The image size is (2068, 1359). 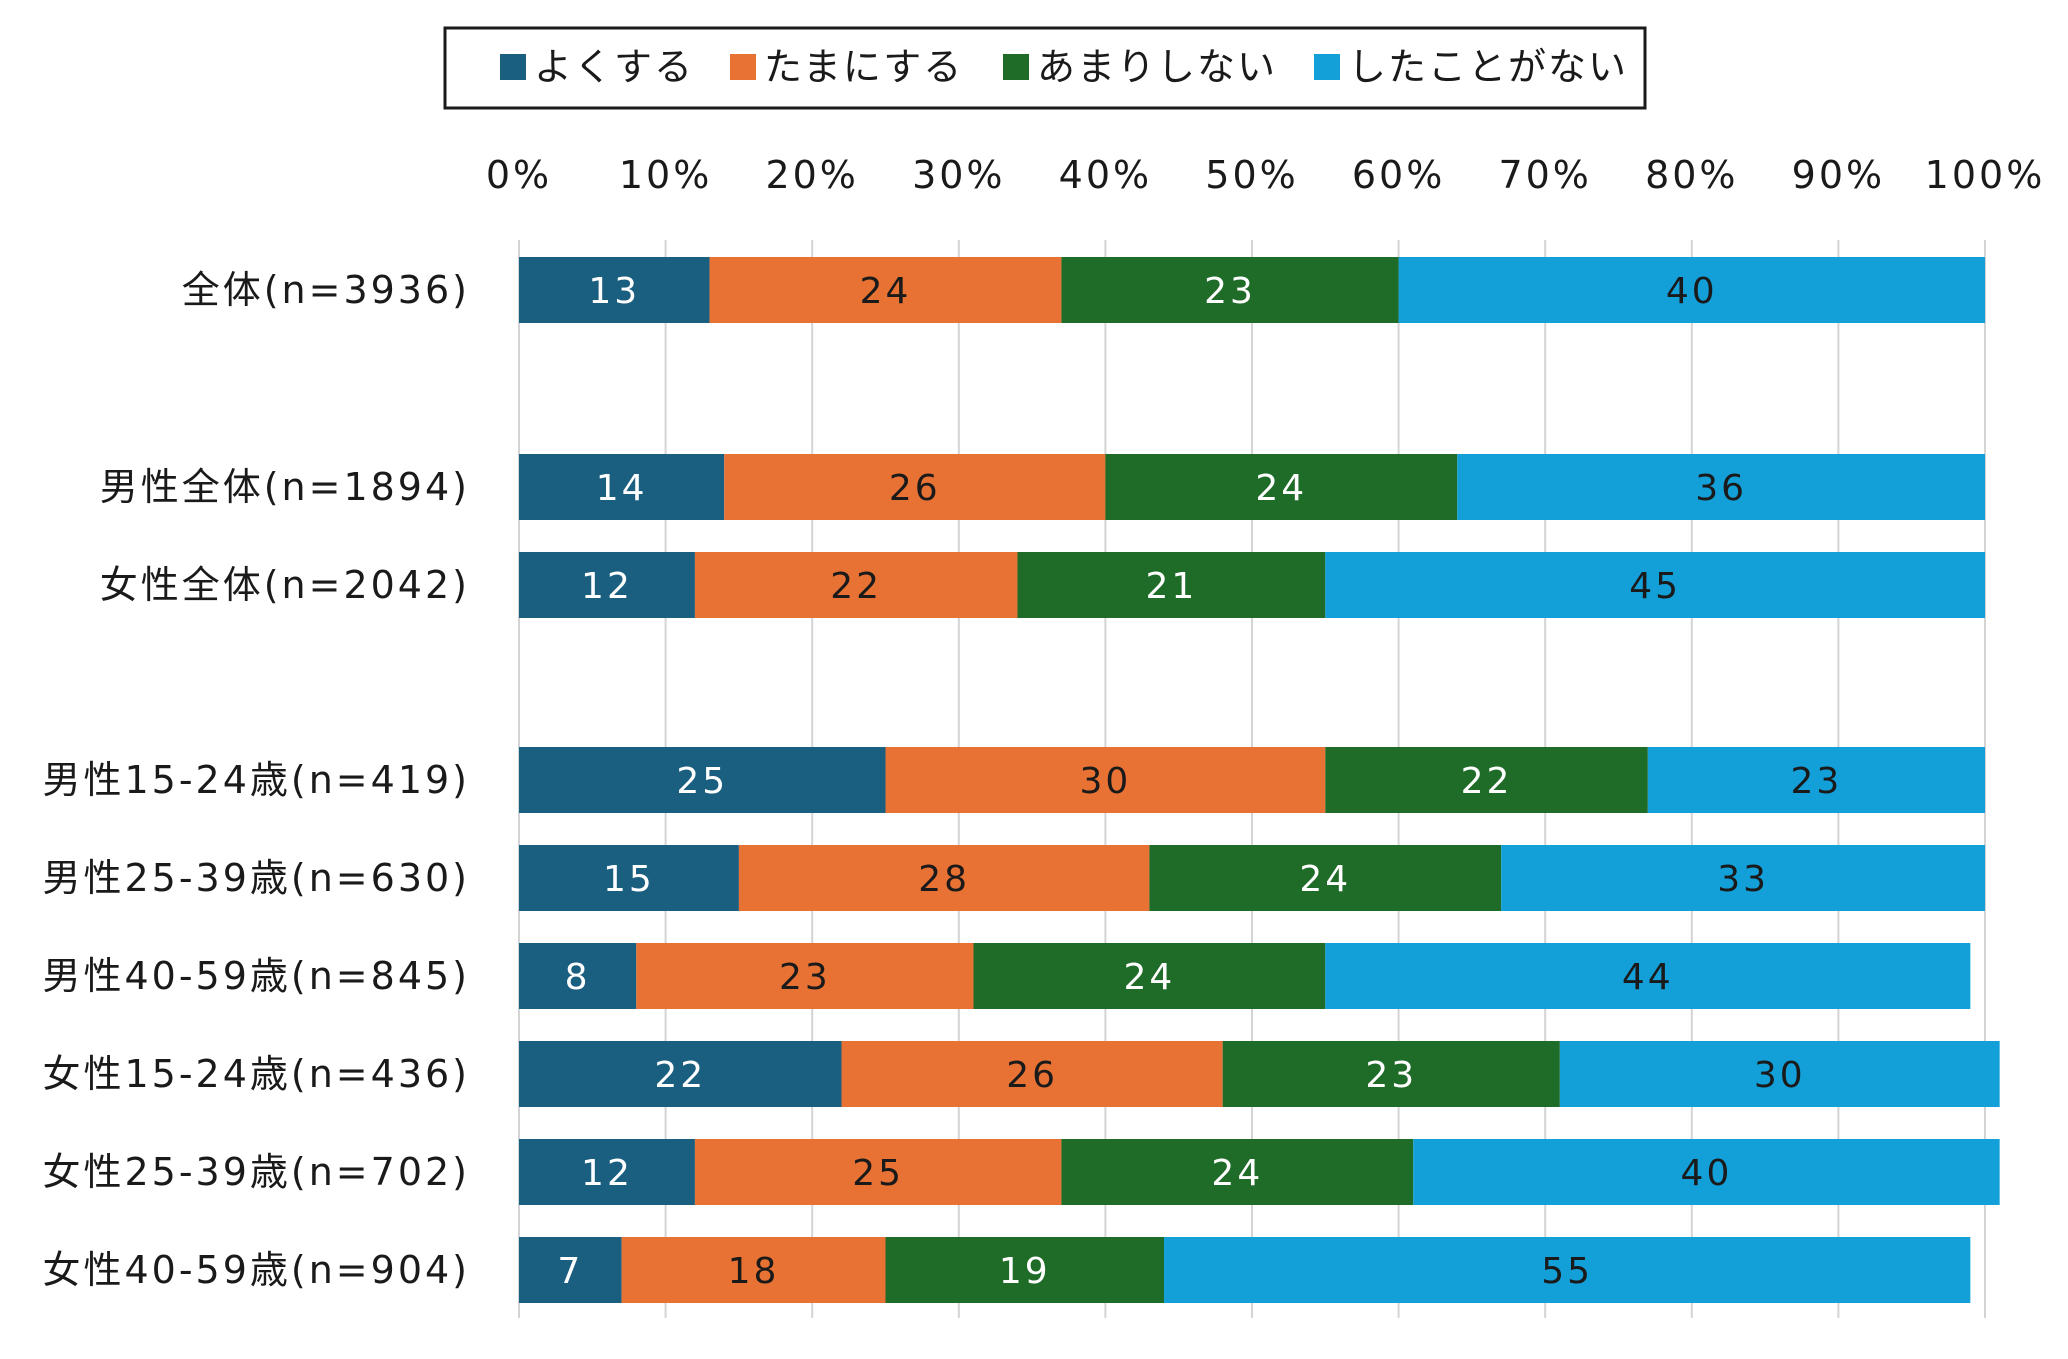 I want to click on category-label: 女性全体(n=2042), so click(x=285, y=585).